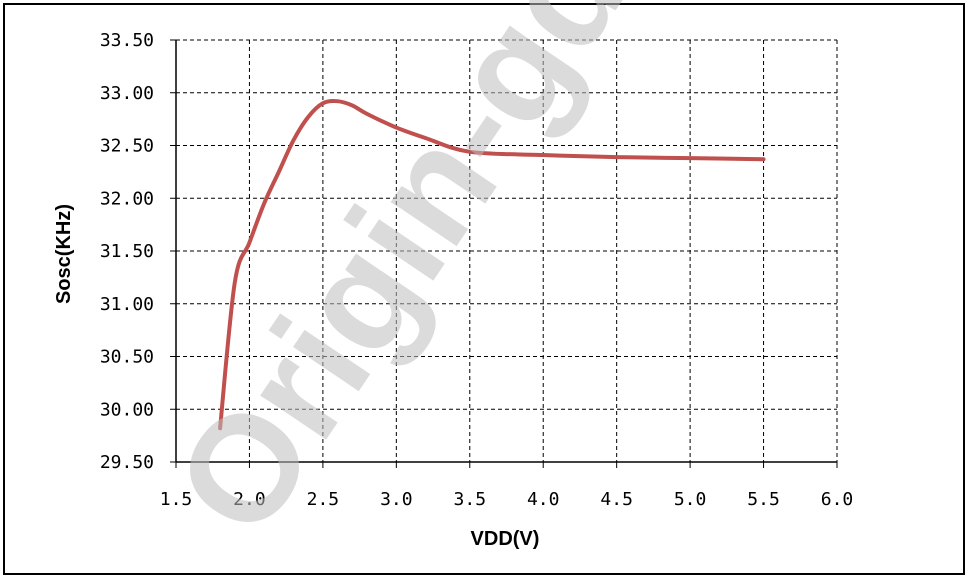 The image size is (970, 579). What do you see at coordinates (127, 93) in the screenshot?
I see `y-tick-label: 33.00` at bounding box center [127, 93].